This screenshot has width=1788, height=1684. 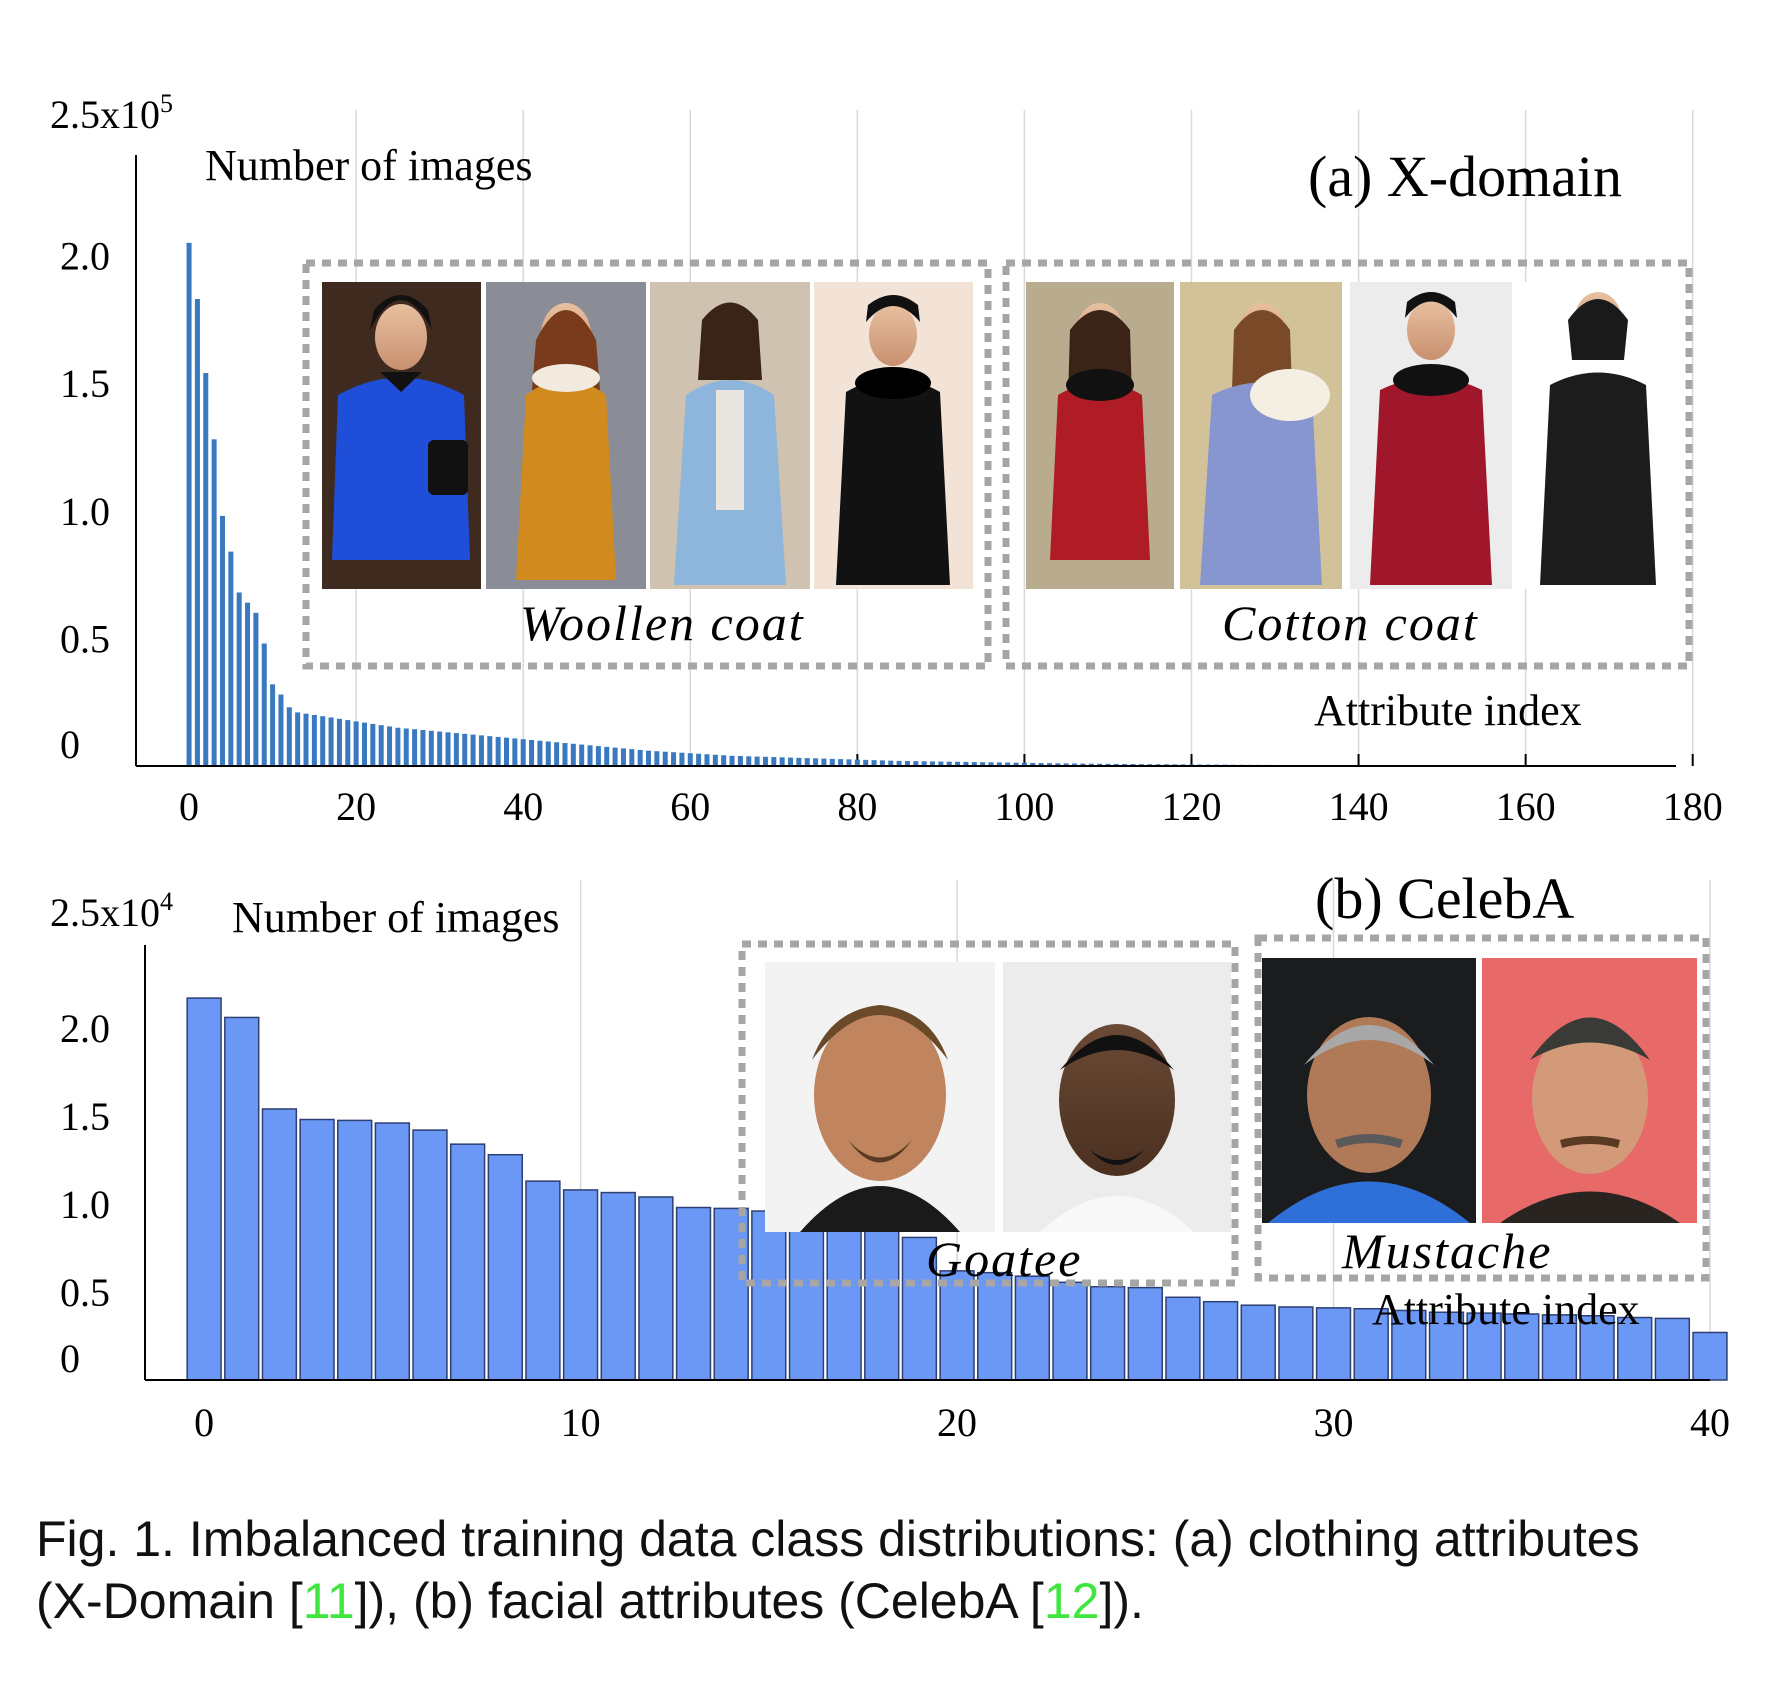 I want to click on x-tick-label: 0, so click(x=204, y=1422).